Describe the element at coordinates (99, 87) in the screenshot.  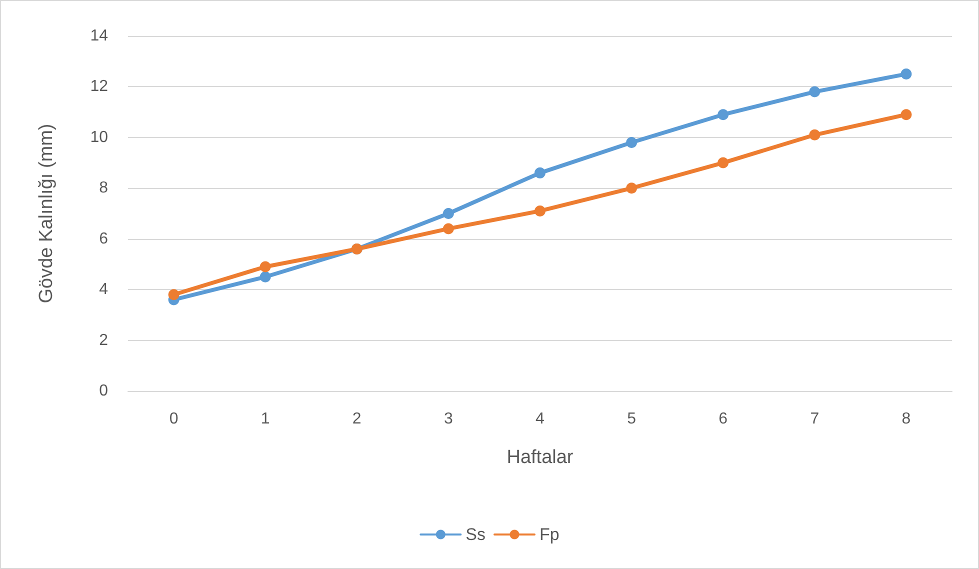
I see `y-tick-label: 12` at that location.